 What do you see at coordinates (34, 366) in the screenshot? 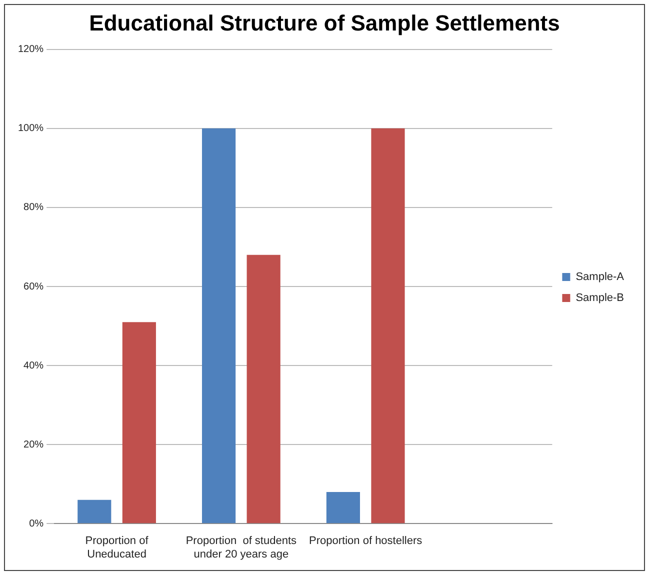
I see `y-tick-label: 40%` at bounding box center [34, 366].